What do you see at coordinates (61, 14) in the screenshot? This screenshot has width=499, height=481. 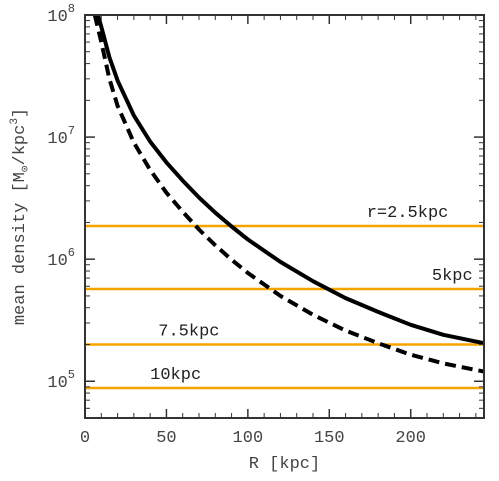 I see `y-tick-label: 10⁸` at bounding box center [61, 14].